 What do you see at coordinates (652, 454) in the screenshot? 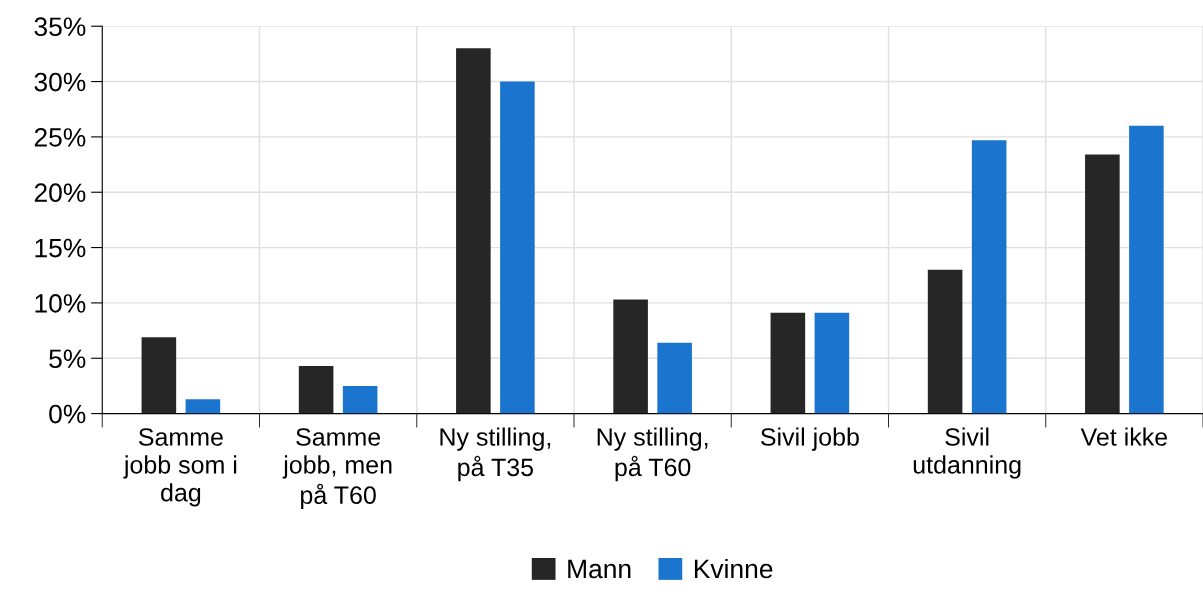
I see `x-tick-label: Ny stilling, på T60` at bounding box center [652, 454].